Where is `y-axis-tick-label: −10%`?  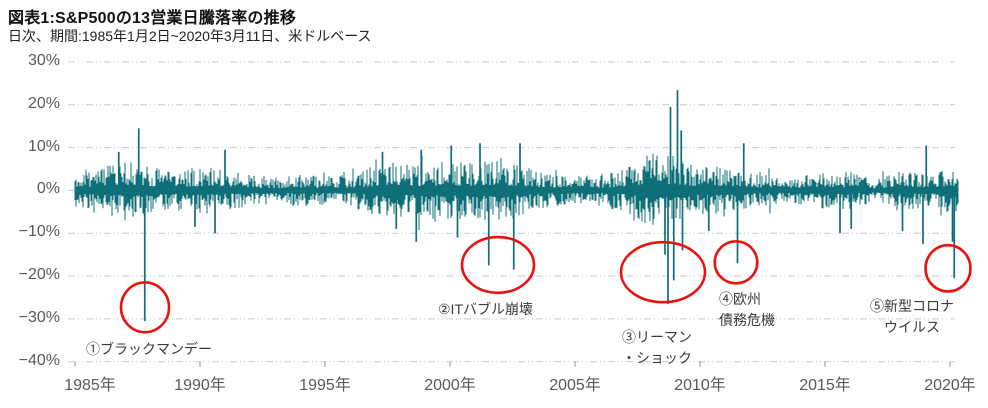
y-axis-tick-label: −10% is located at coordinates (39, 232).